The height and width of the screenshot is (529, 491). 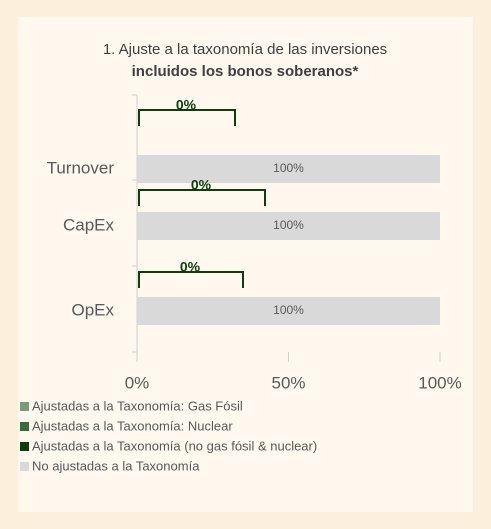 I want to click on chart-subtitle: incluidos los bonos soberanos*, so click(x=245, y=71).